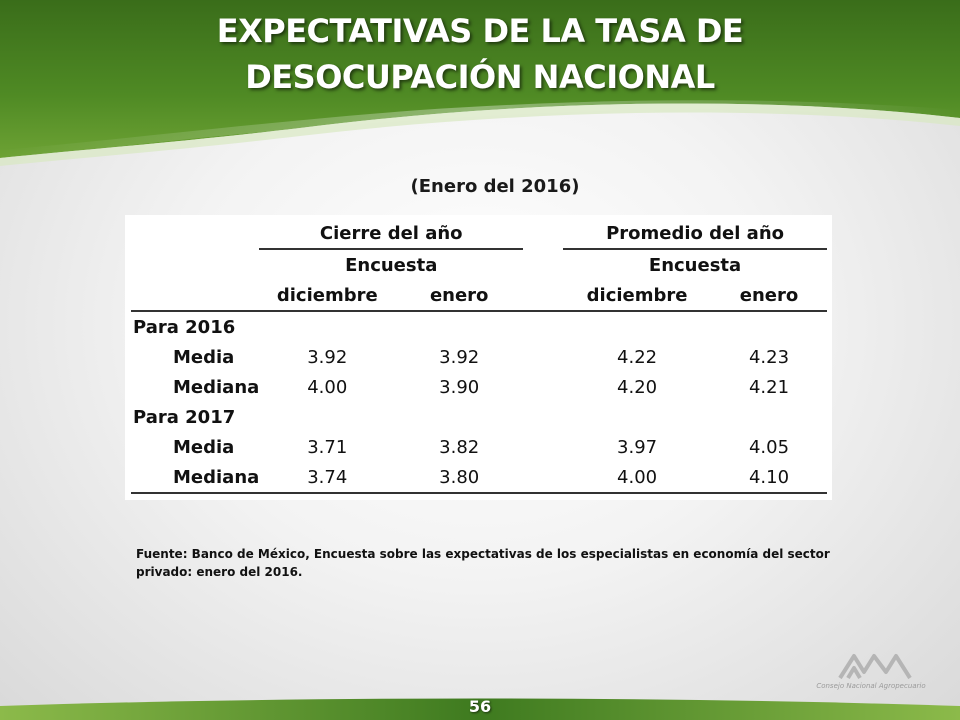 The height and width of the screenshot is (720, 960). What do you see at coordinates (695, 265) in the screenshot?
I see `survey-label-promedio: Encuesta` at bounding box center [695, 265].